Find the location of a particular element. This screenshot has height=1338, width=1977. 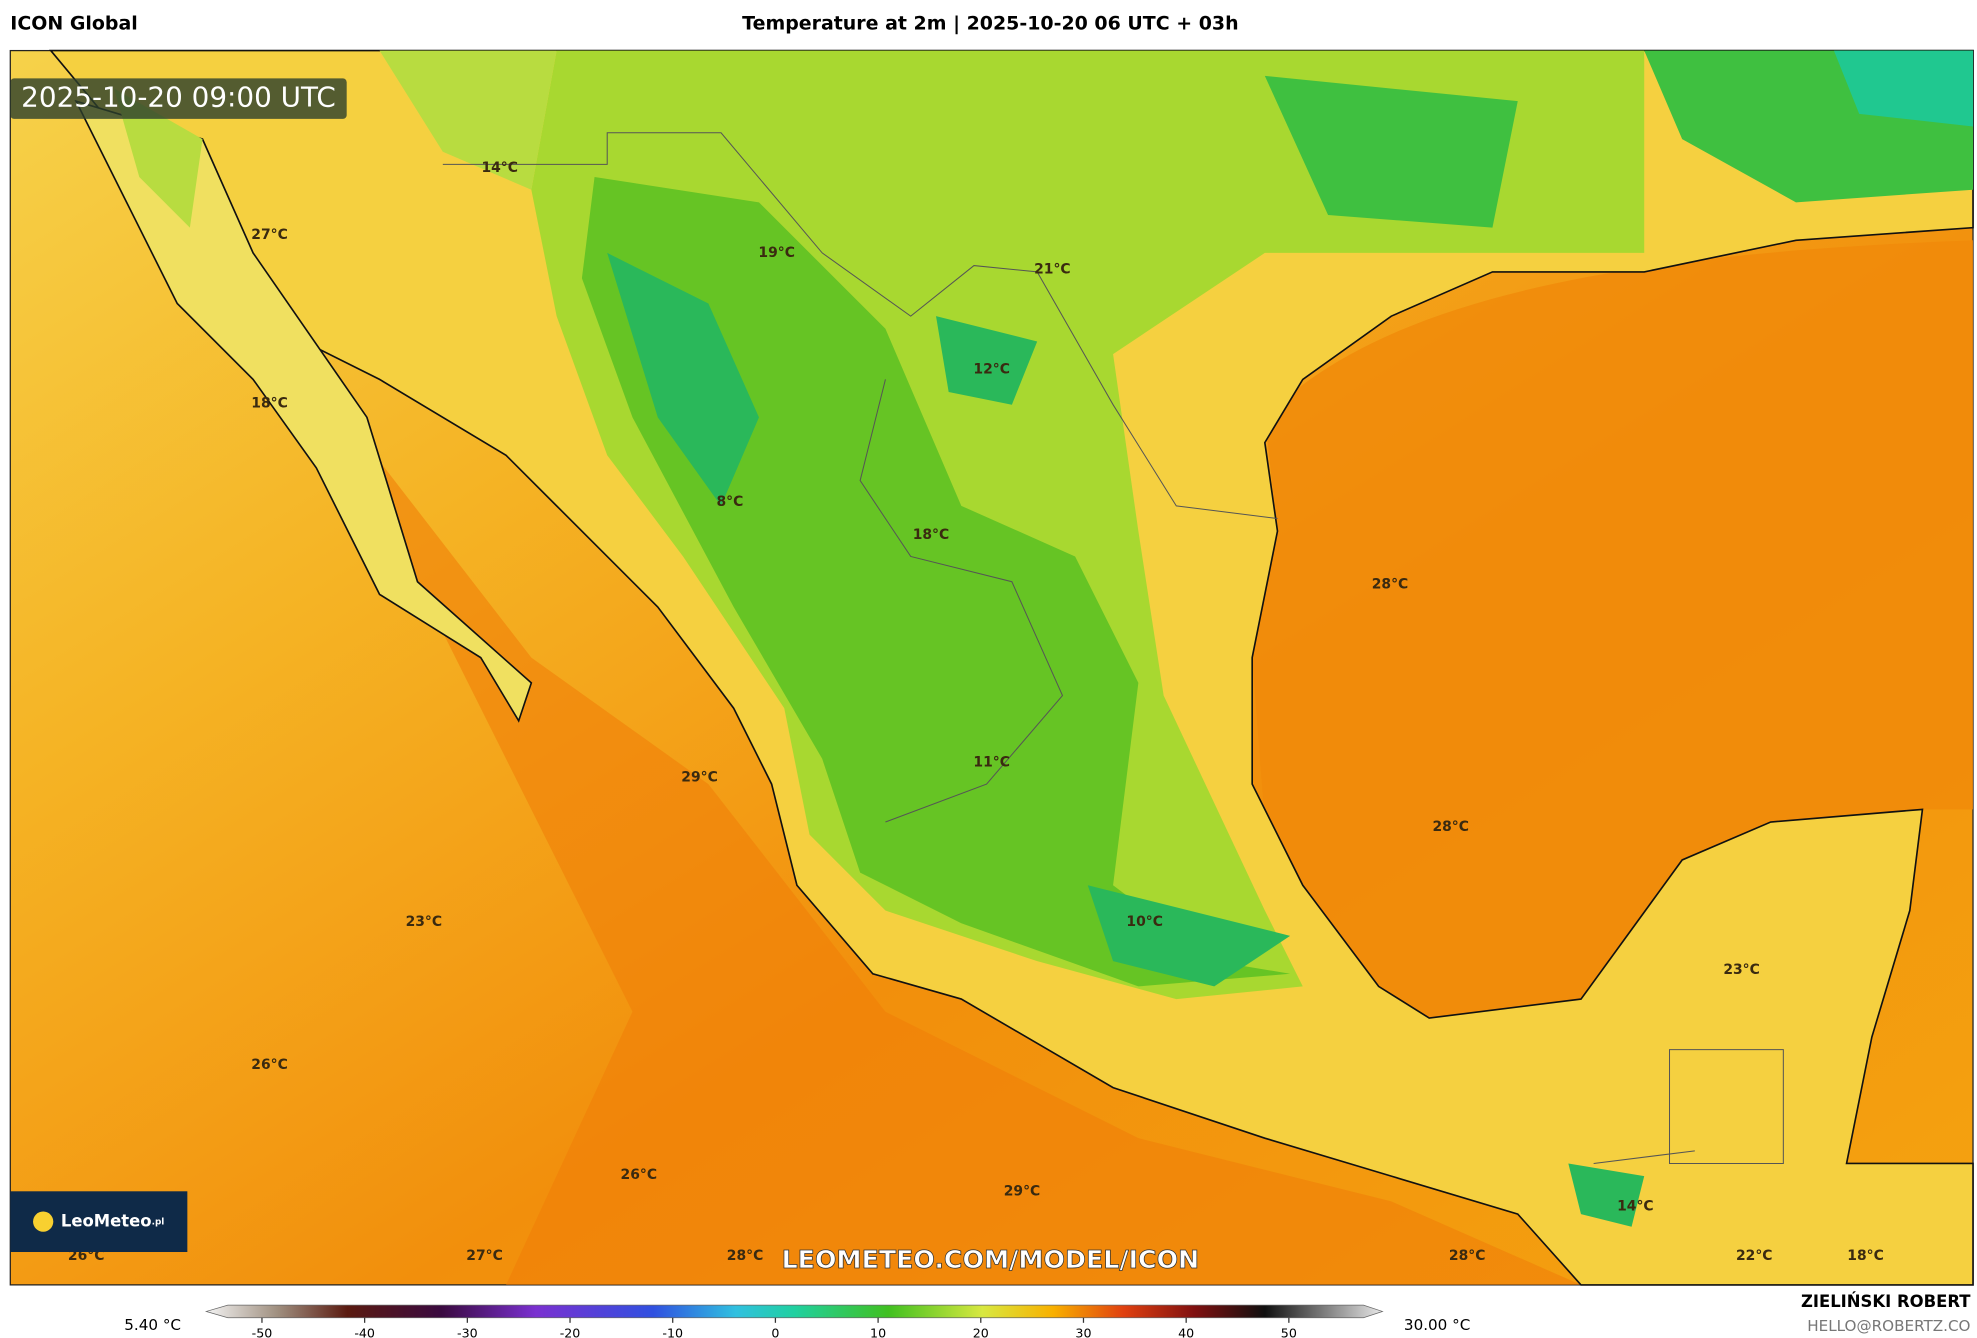

temp-label: 11°C is located at coordinates (991, 763).